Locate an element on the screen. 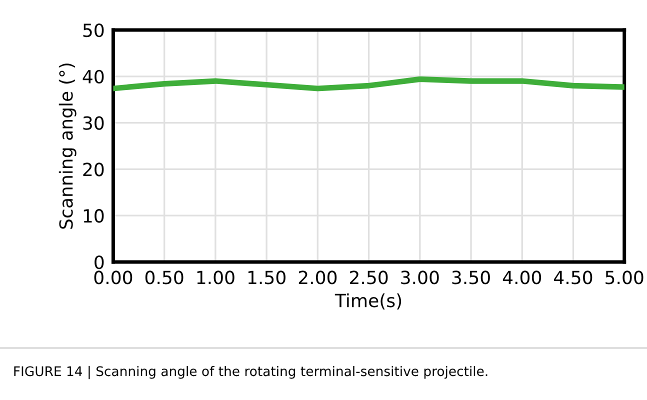 This screenshot has width=647, height=400. x-tick-label: 4.50 is located at coordinates (573, 277).